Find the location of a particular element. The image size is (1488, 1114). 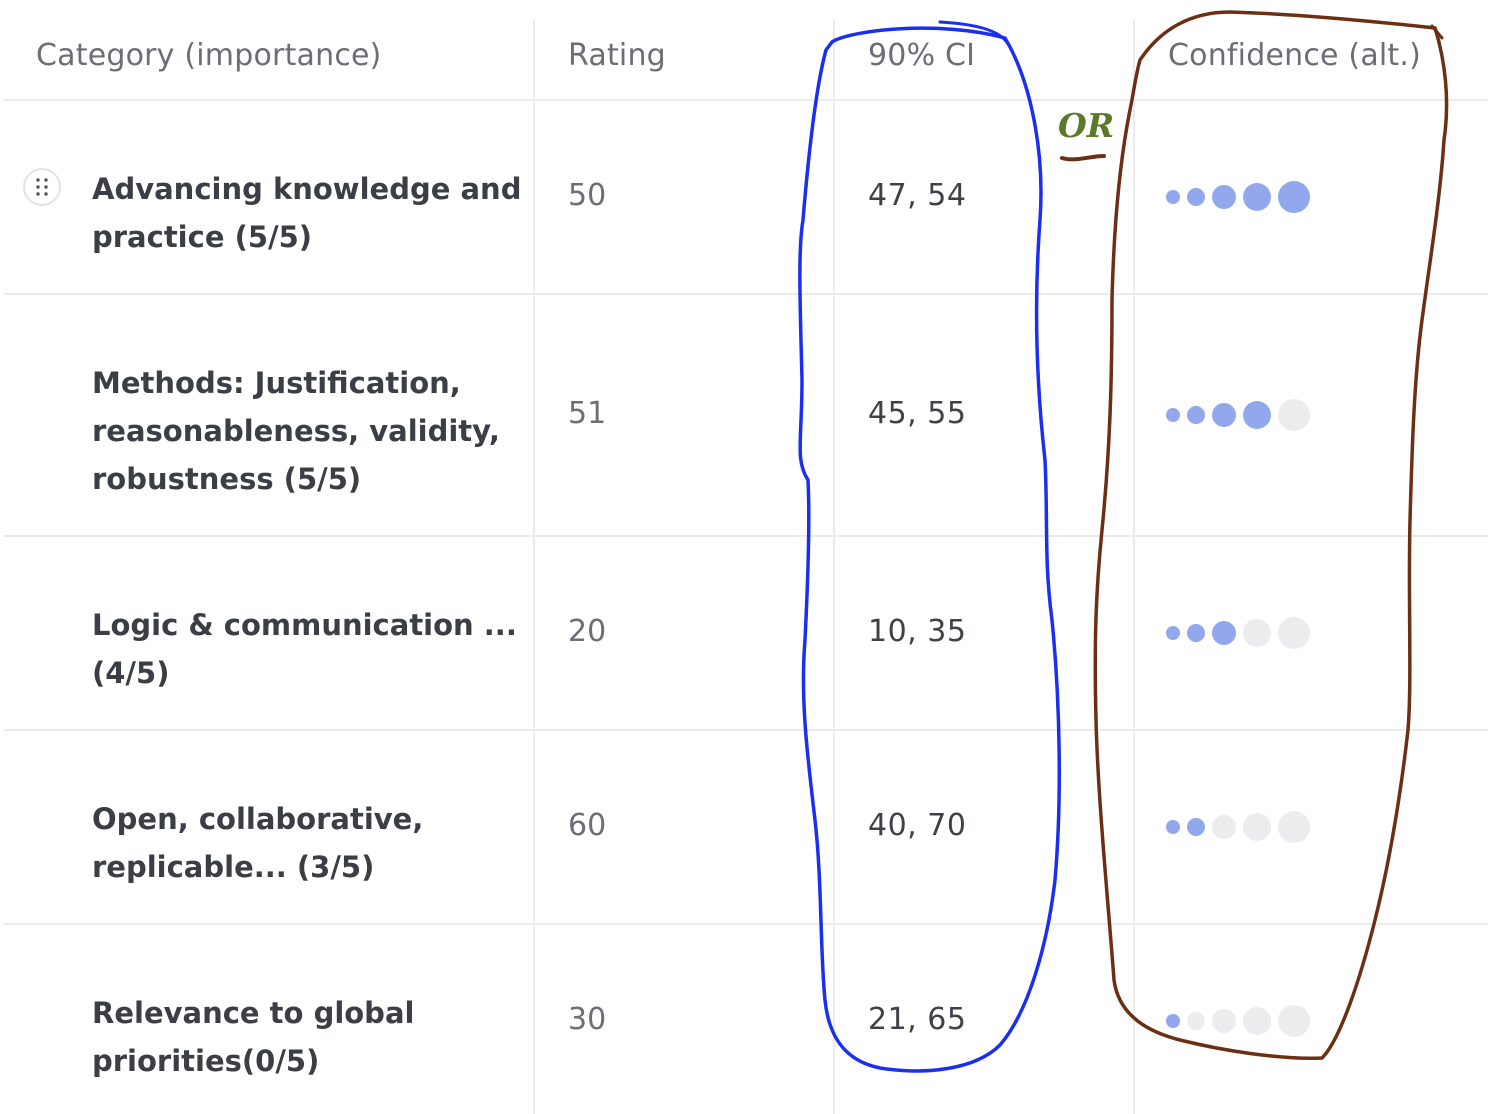

column-header-confidence: Confidence (alt.) is located at coordinates (1295, 55).